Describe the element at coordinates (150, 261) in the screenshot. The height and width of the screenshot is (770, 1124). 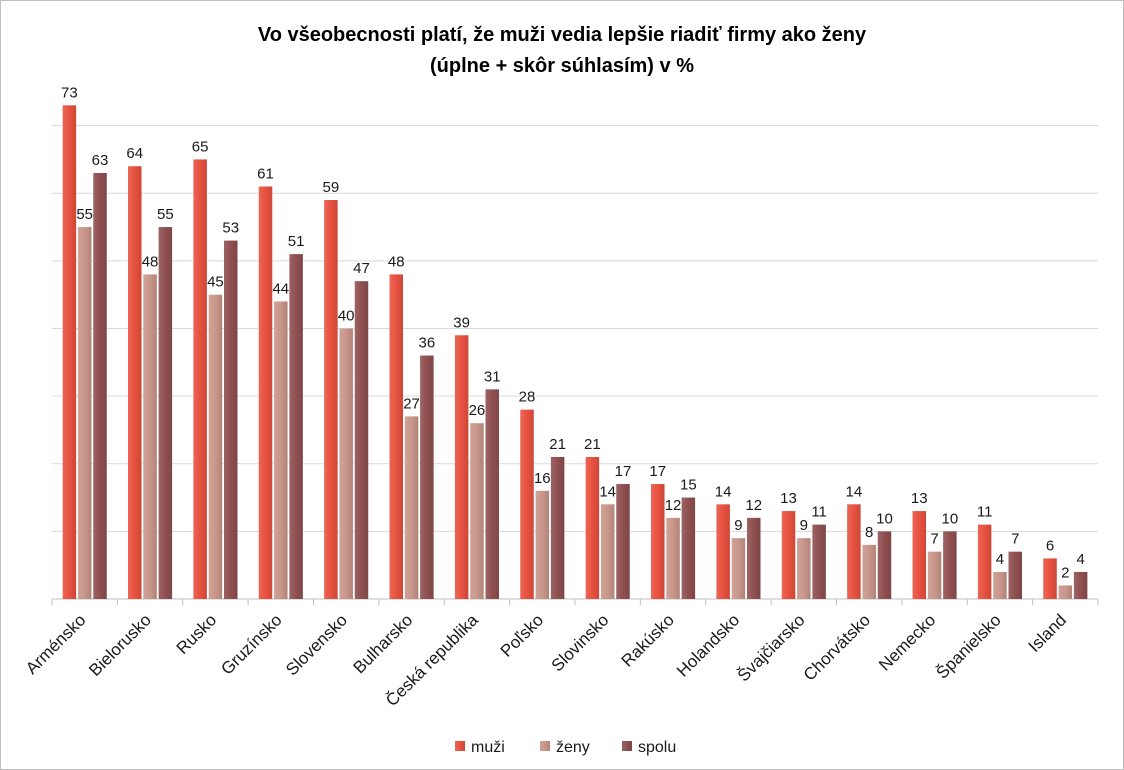
I see `data-label-ženy-1: 48` at that location.